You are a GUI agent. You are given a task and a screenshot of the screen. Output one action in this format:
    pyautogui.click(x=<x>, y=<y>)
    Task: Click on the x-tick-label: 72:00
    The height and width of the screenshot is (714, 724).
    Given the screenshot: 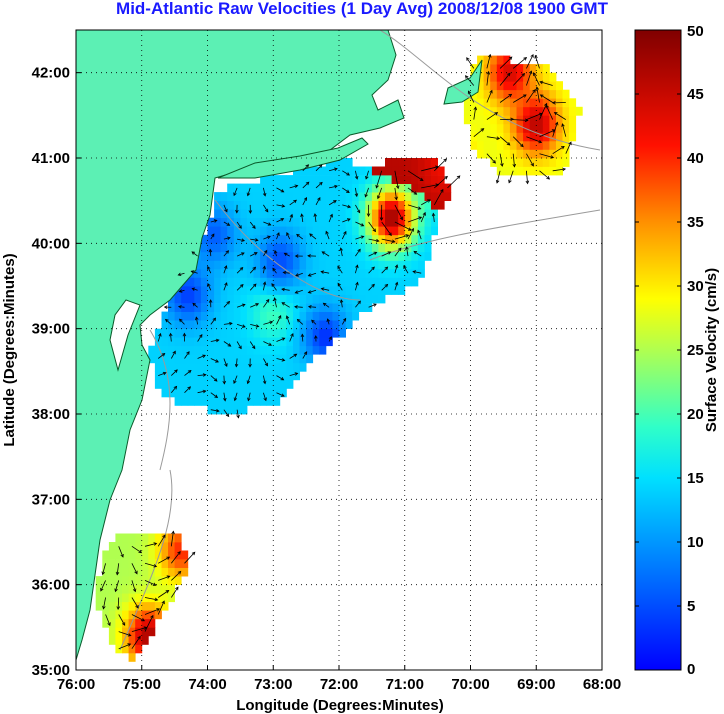 What is the action you would take?
    pyautogui.click(x=339, y=684)
    